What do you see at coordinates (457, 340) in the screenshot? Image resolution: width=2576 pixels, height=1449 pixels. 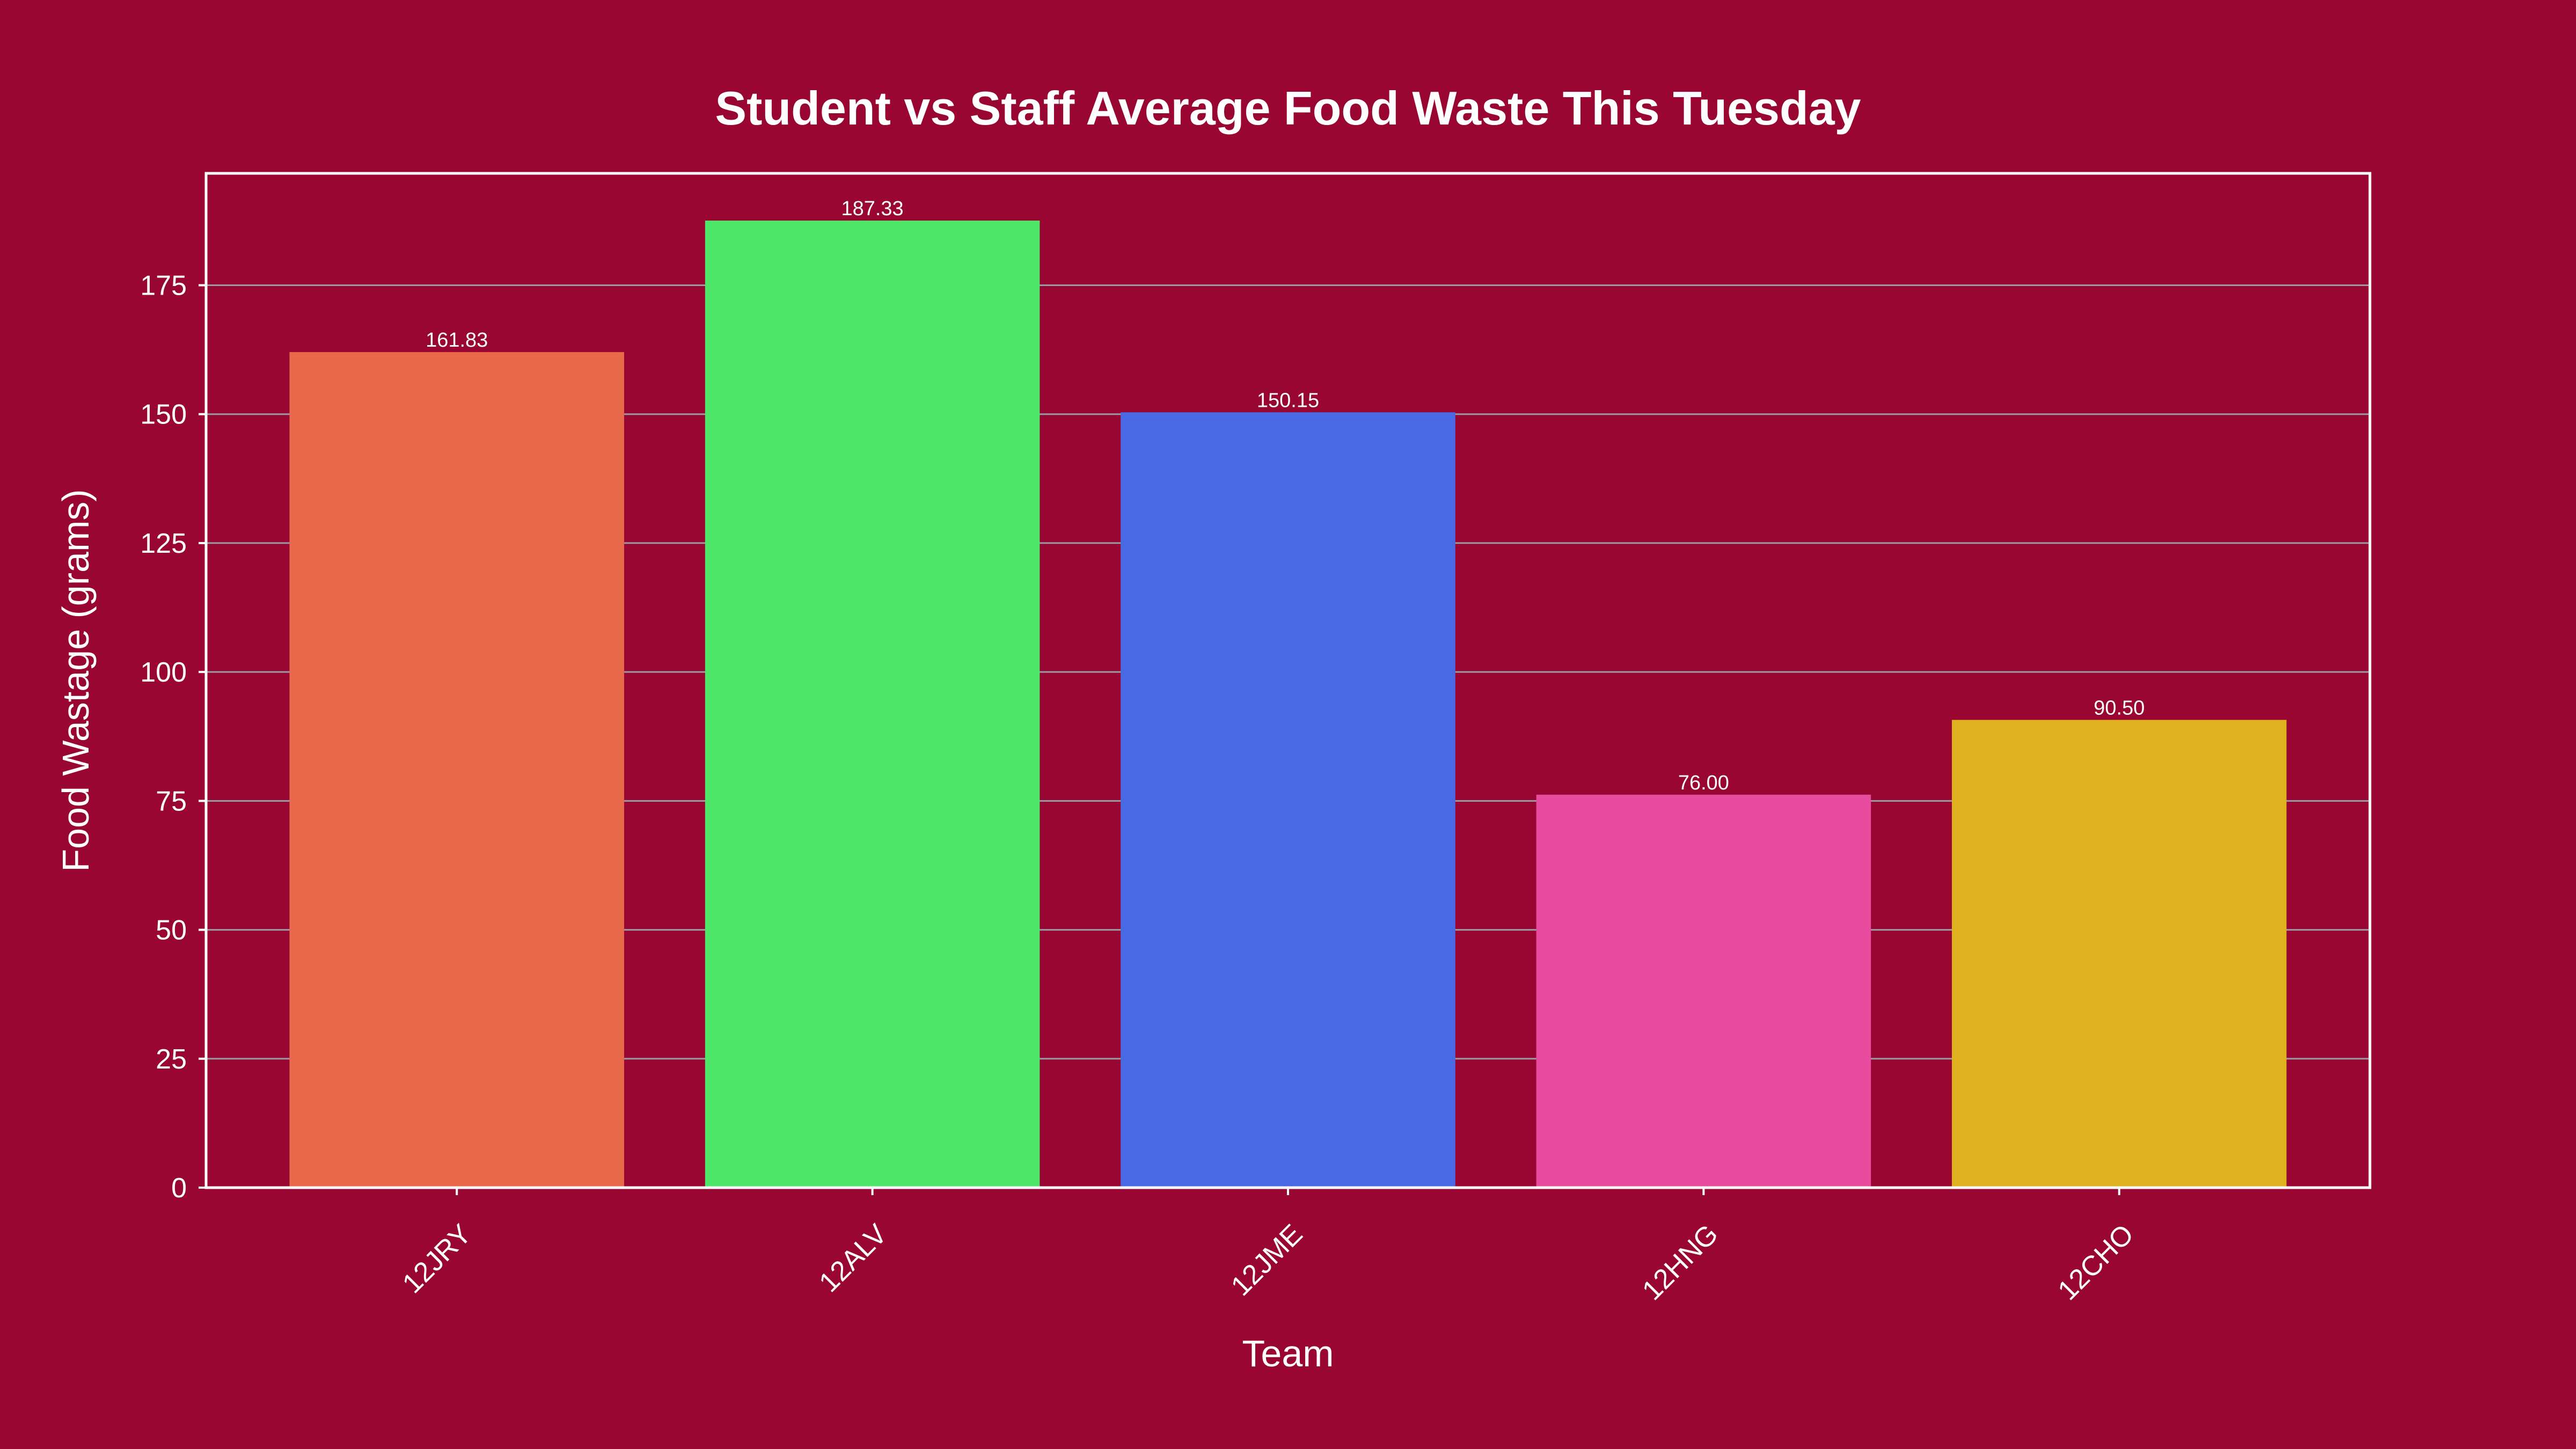 I see `value-label: 161.83` at bounding box center [457, 340].